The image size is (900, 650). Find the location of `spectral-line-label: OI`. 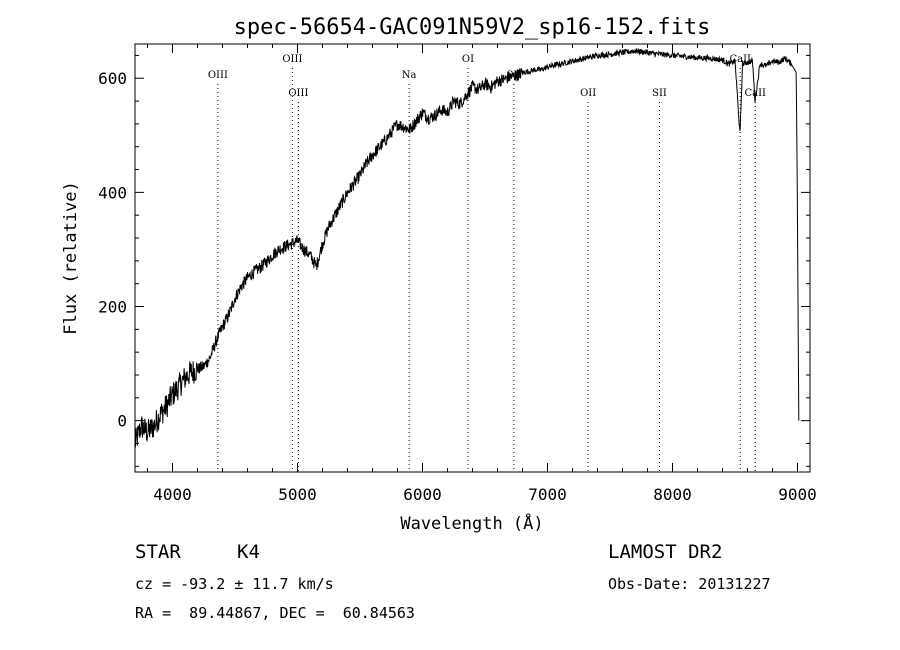

spectral-line-label: OI is located at coordinates (468, 59).